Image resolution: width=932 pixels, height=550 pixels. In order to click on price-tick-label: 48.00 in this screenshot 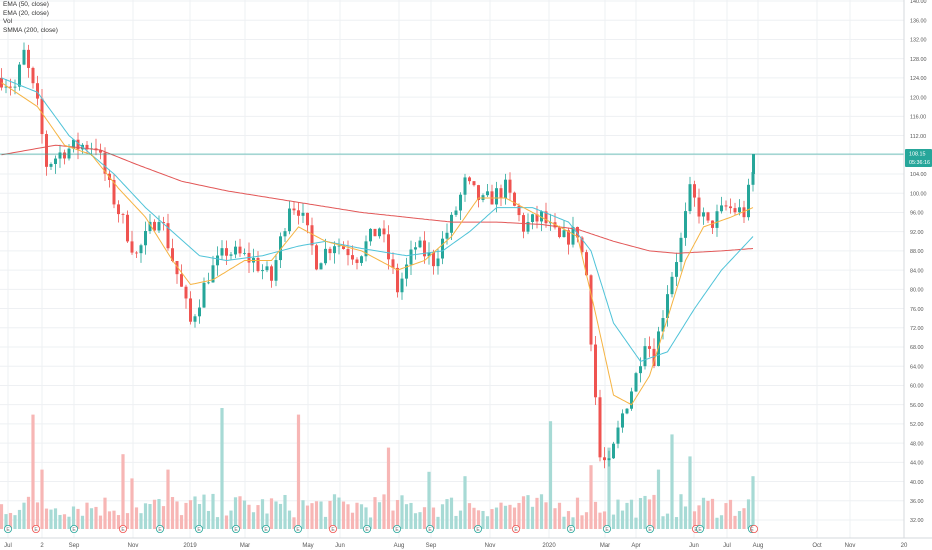, I will do `click(917, 444)`.